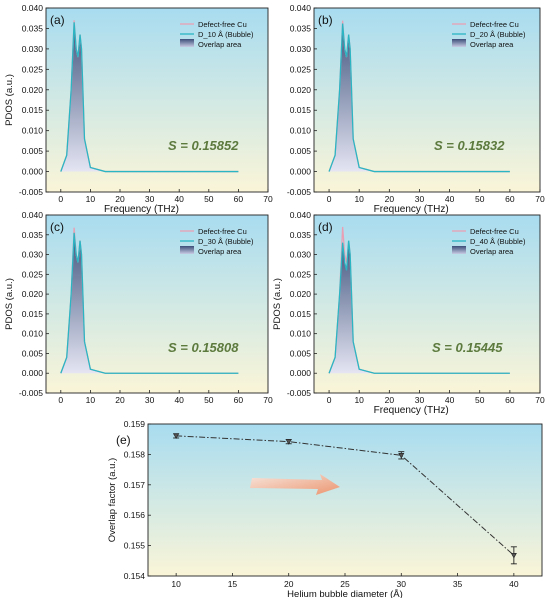  Describe the element at coordinates (203, 145) in the screenshot. I see `s-annotation: S = 0.15852` at that location.